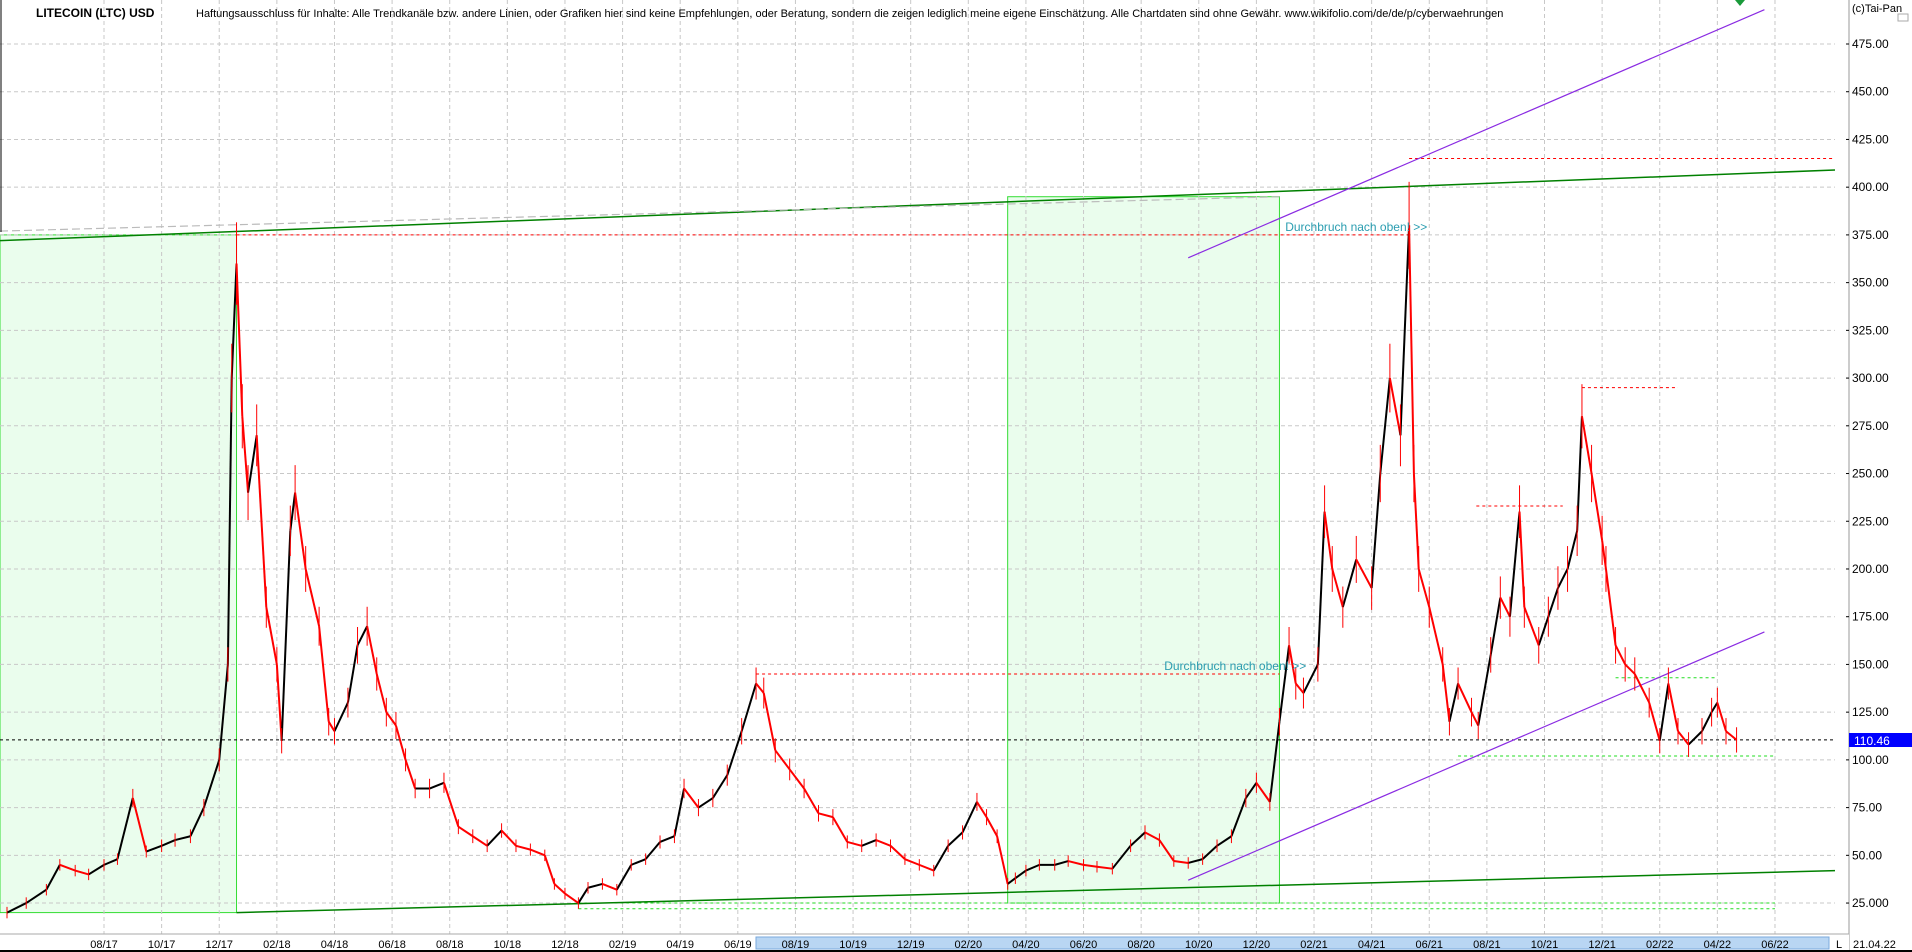  Describe the element at coordinates (1870, 521) in the screenshot. I see `y-tick-label: 225.00` at that location.